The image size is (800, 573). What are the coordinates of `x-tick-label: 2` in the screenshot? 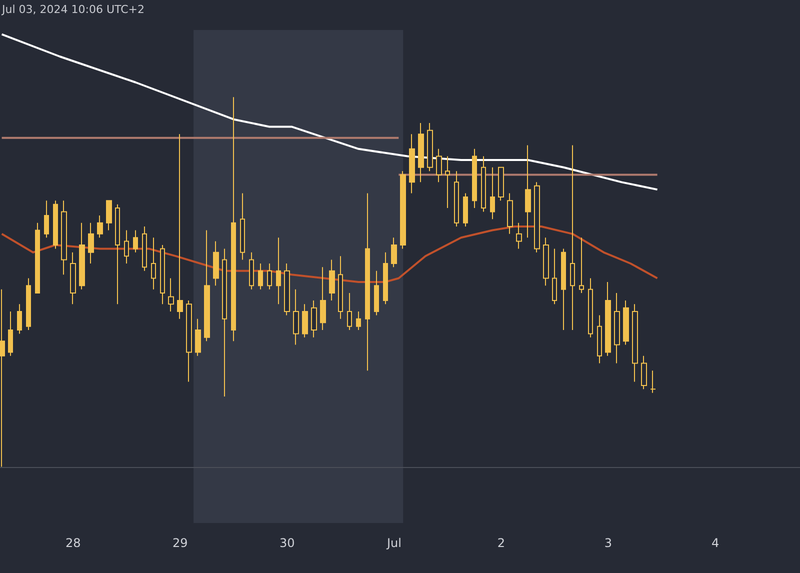 It's located at (501, 543).